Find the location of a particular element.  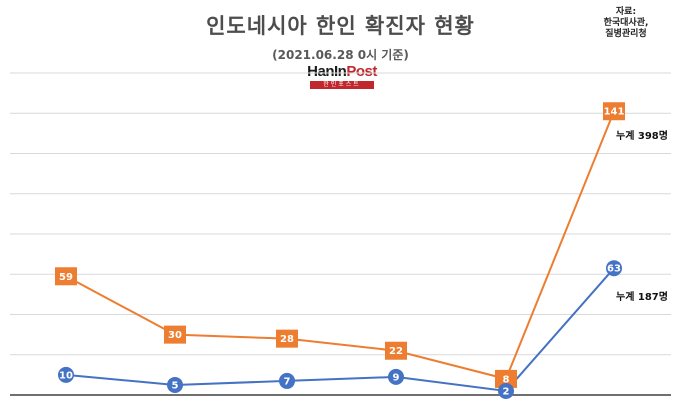

data-point: 28 is located at coordinates (287, 338).